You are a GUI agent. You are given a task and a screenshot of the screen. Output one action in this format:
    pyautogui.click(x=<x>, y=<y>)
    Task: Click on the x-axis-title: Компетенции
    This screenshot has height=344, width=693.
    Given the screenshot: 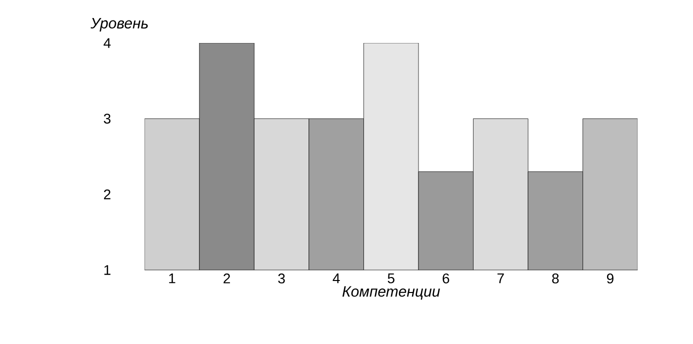 What is the action you would take?
    pyautogui.click(x=391, y=293)
    